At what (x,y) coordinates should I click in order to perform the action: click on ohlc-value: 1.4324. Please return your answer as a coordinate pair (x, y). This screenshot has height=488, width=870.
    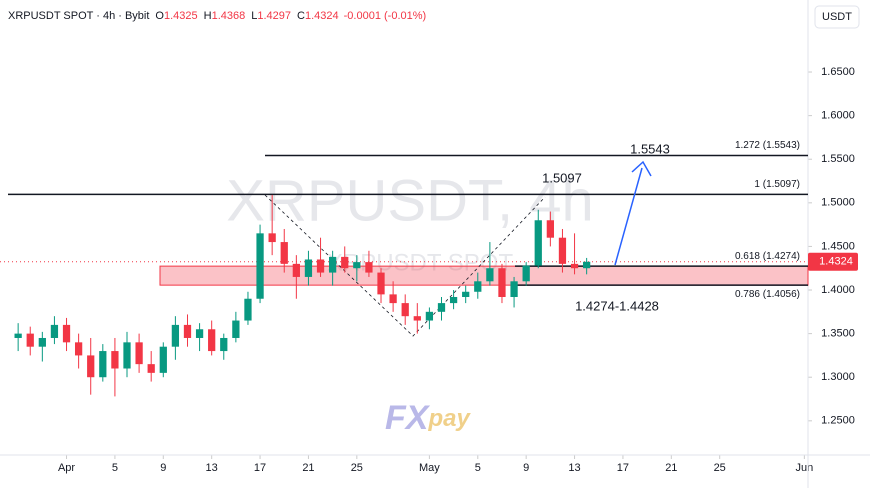
    Looking at the image, I should click on (322, 16).